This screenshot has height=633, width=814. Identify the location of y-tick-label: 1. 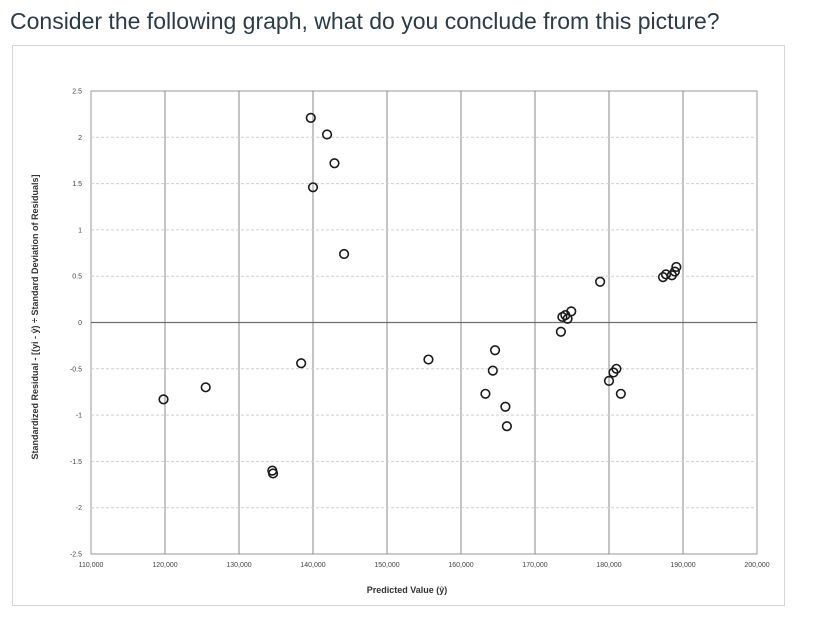
(80, 230).